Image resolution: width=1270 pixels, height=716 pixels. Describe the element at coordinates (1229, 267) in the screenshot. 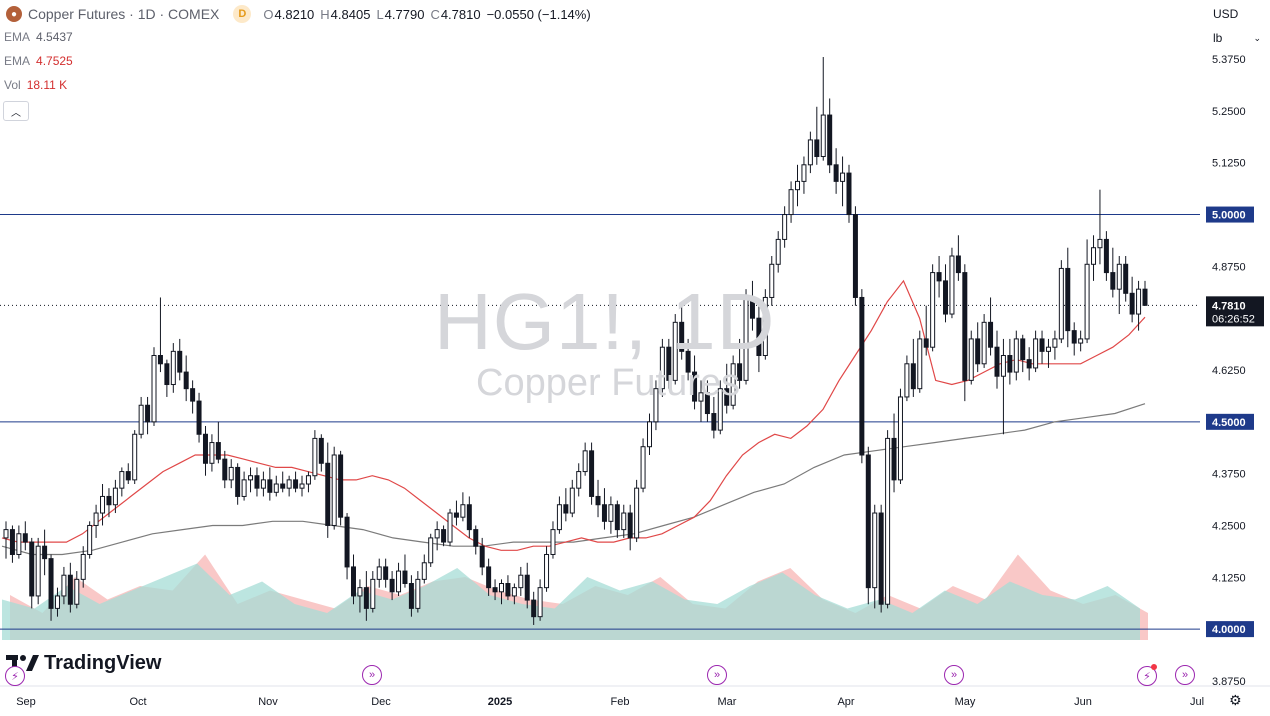

I see `price-tick-label: 4.8750` at that location.